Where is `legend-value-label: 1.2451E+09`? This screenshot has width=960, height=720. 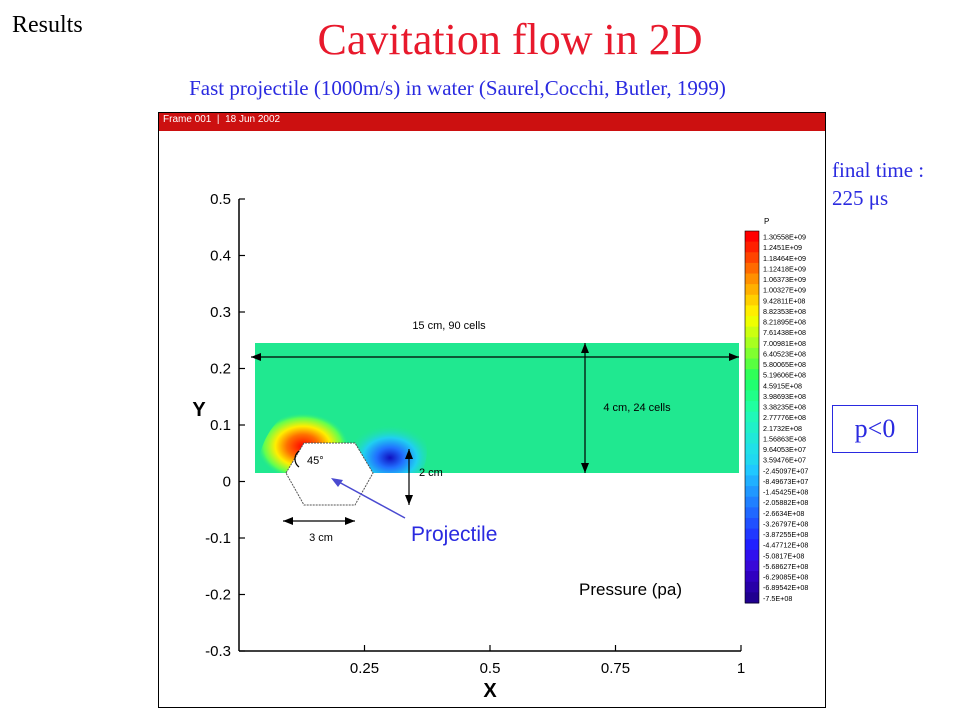
legend-value-label: 1.2451E+09 is located at coordinates (782, 247).